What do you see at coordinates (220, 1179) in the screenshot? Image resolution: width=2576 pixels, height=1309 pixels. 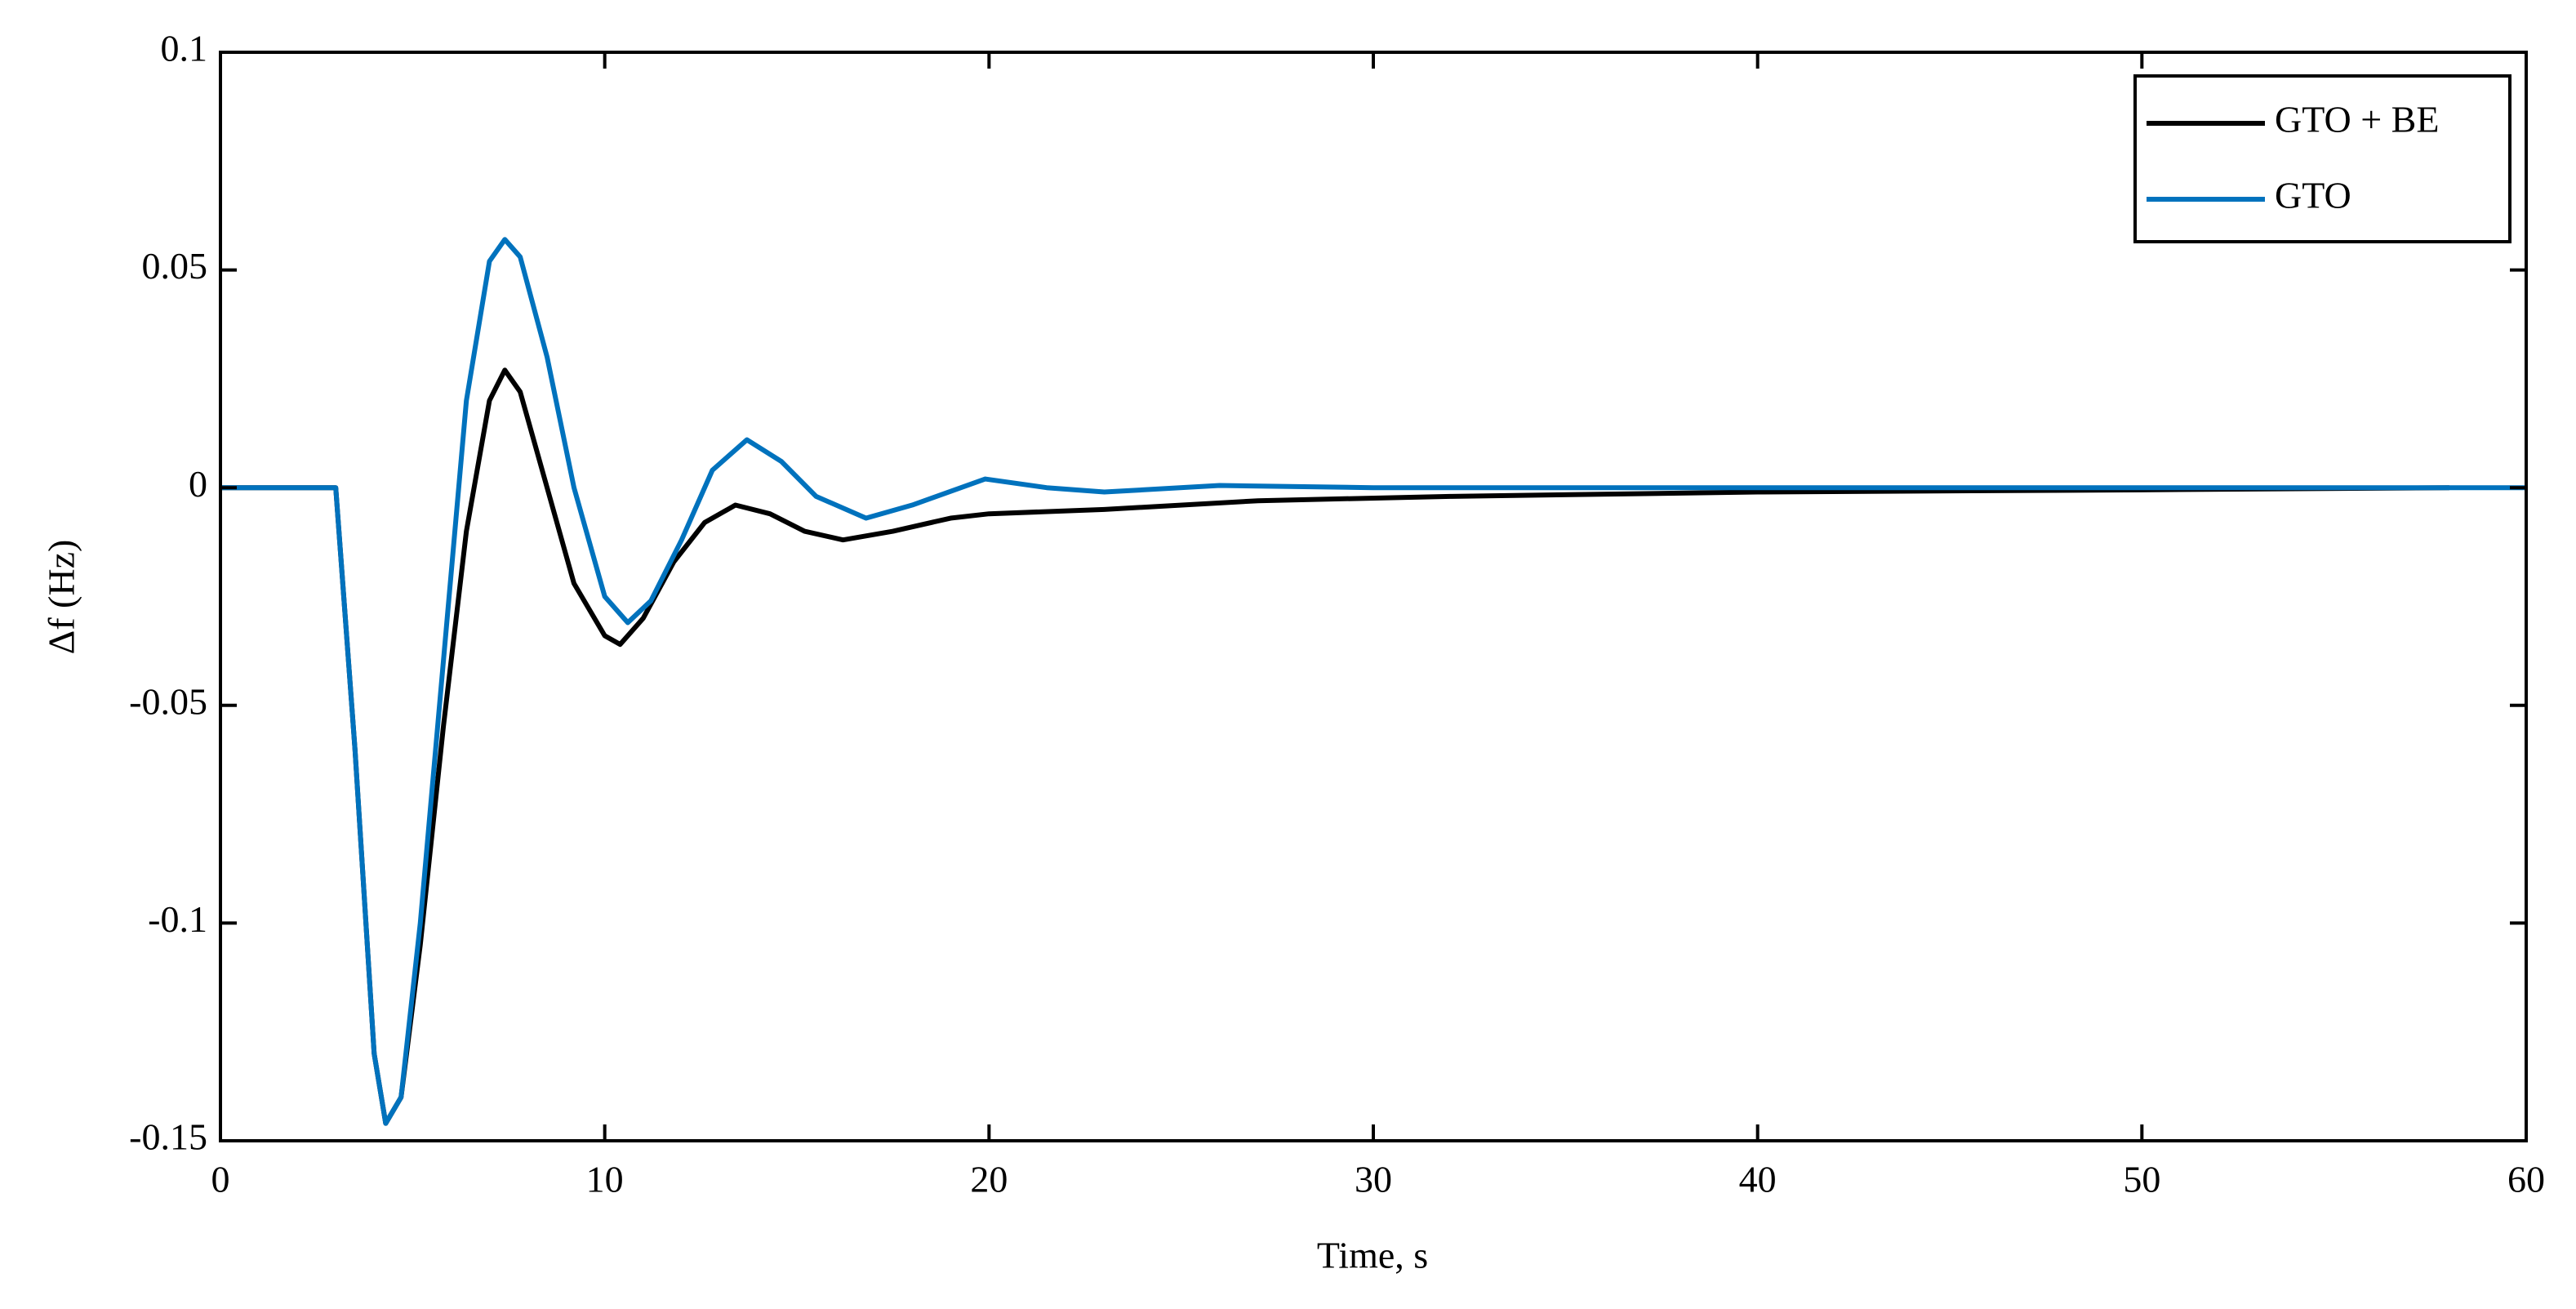 I see `x-tick-label: 0` at bounding box center [220, 1179].